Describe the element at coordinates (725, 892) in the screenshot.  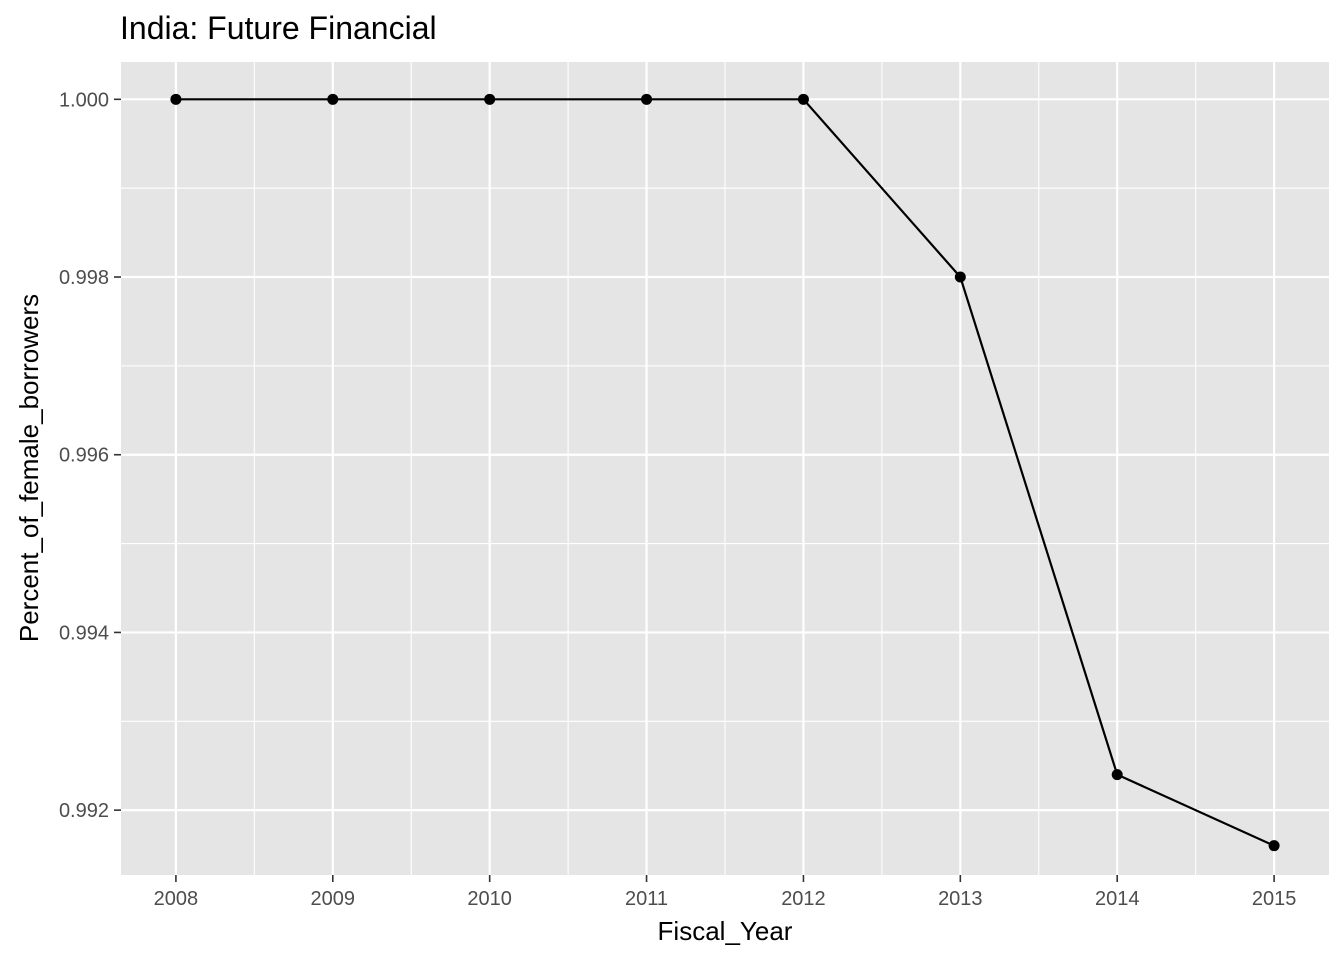
I see `x-axis: 2008 2009 2010 2011 2012 2013 2014 2015` at that location.